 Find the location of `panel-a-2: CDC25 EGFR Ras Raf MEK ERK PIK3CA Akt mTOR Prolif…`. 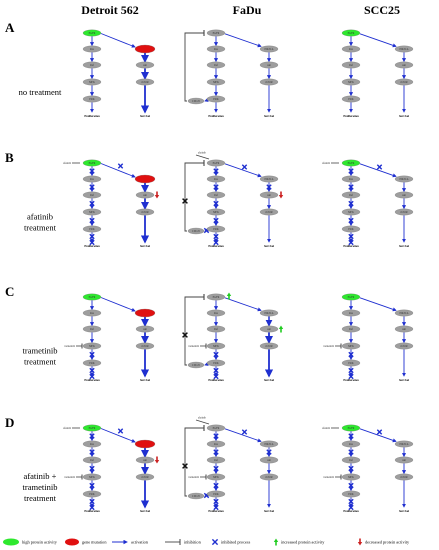

panel-a-2: CDC25 EGFR Ras Raf MEK ERK PIK3CA Akt mTOR Prolif… is located at coordinates (231, 73).